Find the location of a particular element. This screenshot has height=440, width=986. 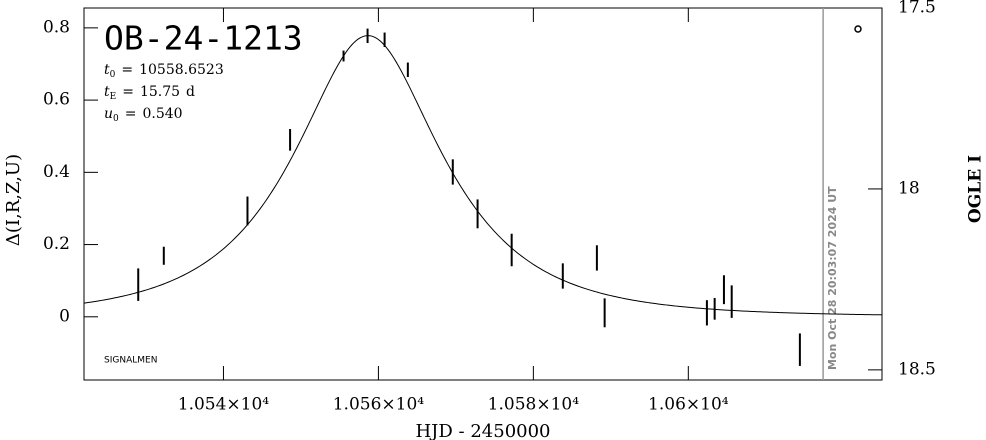

y2-tick-label: 18 is located at coordinates (909, 188).